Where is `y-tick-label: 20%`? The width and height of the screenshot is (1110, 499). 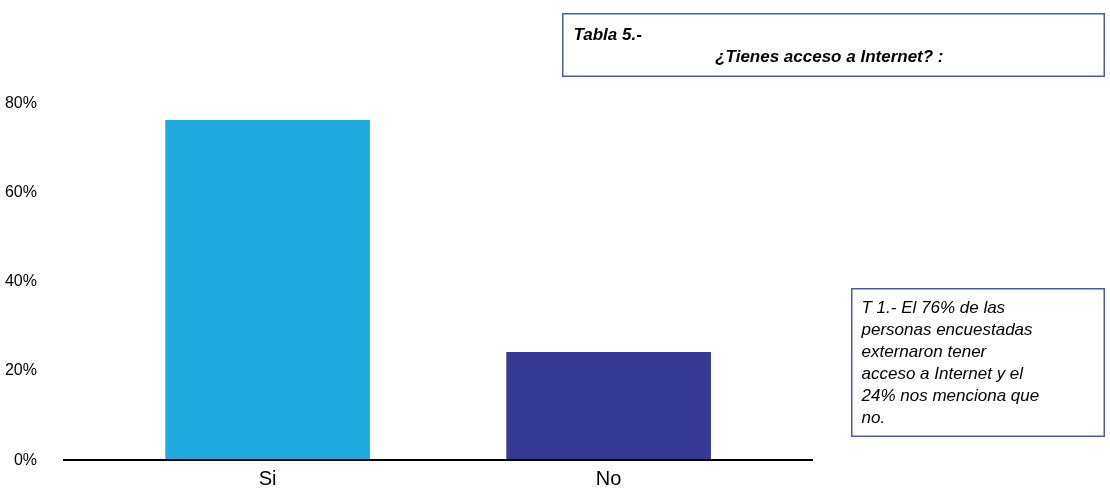 y-tick-label: 20% is located at coordinates (20, 370).